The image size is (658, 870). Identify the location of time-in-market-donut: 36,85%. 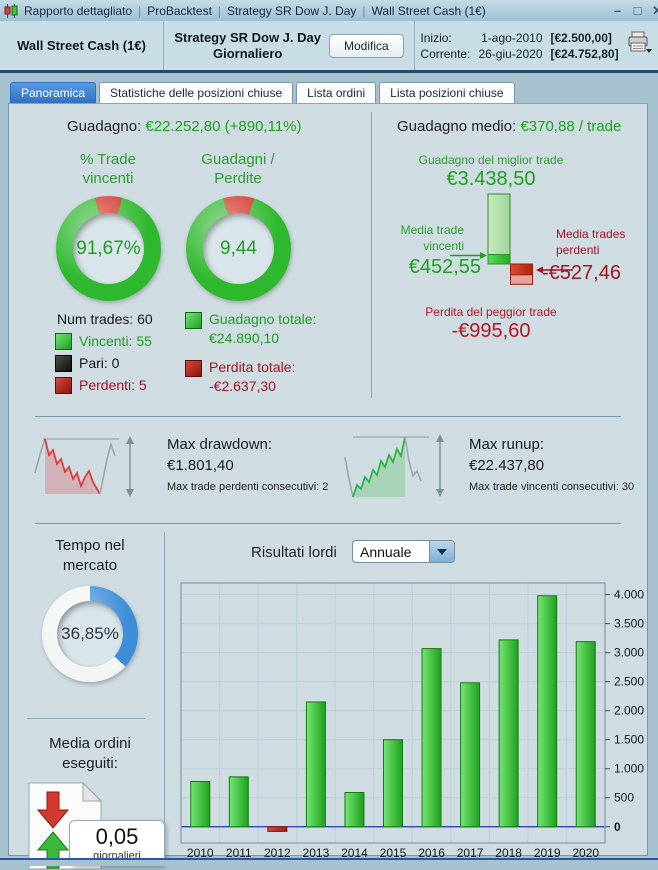
(90, 634).